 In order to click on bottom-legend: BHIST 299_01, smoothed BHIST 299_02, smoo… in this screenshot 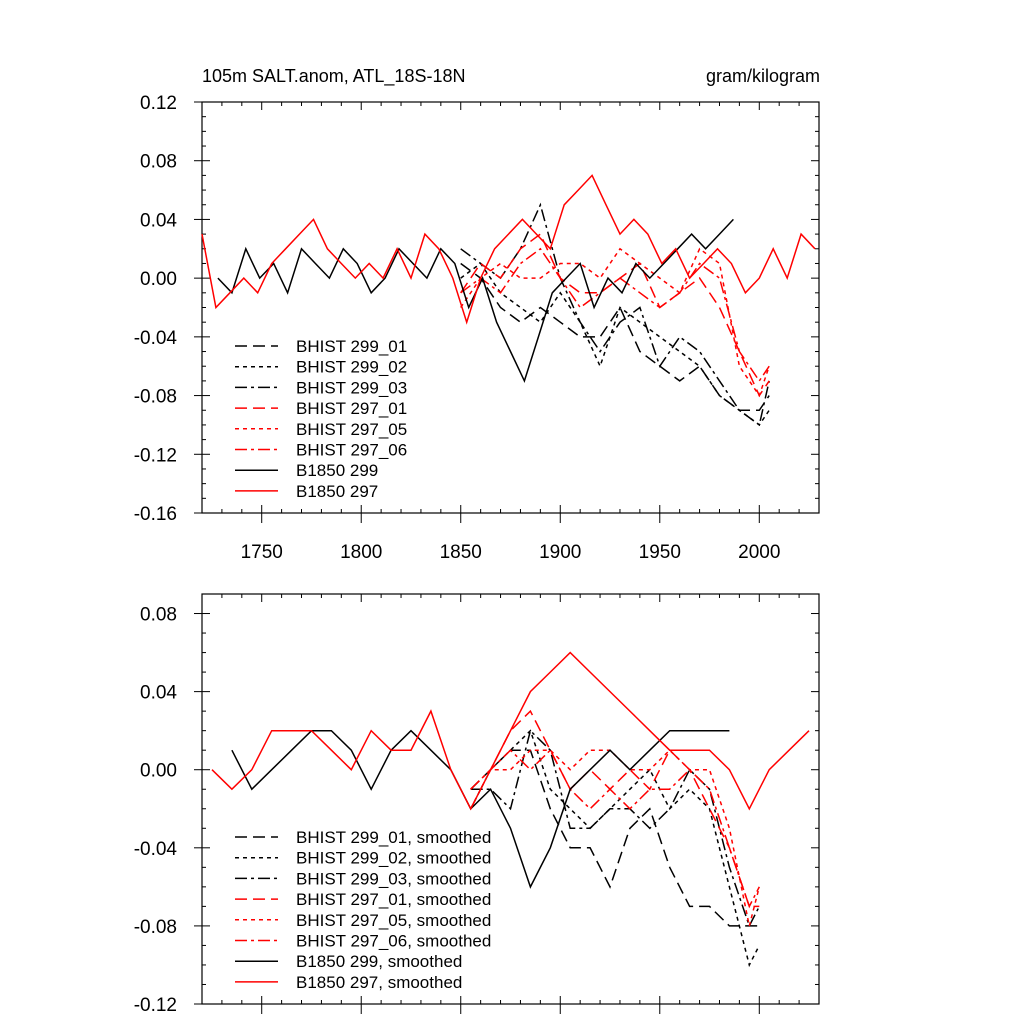, I will do `click(363, 910)`.